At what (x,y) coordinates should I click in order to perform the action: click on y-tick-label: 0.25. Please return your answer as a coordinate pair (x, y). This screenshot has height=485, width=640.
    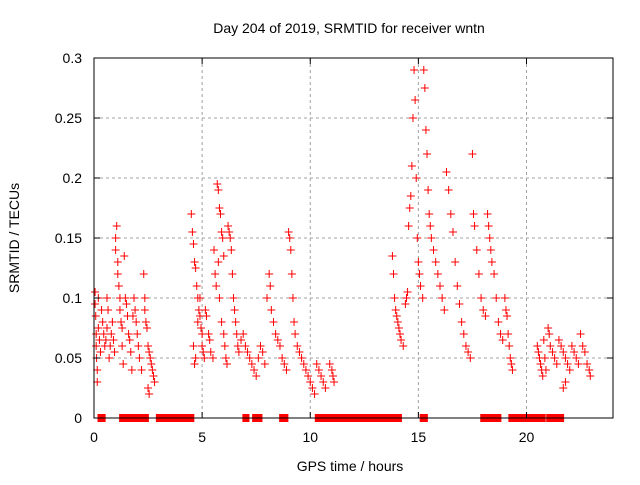
    Looking at the image, I should click on (68, 118).